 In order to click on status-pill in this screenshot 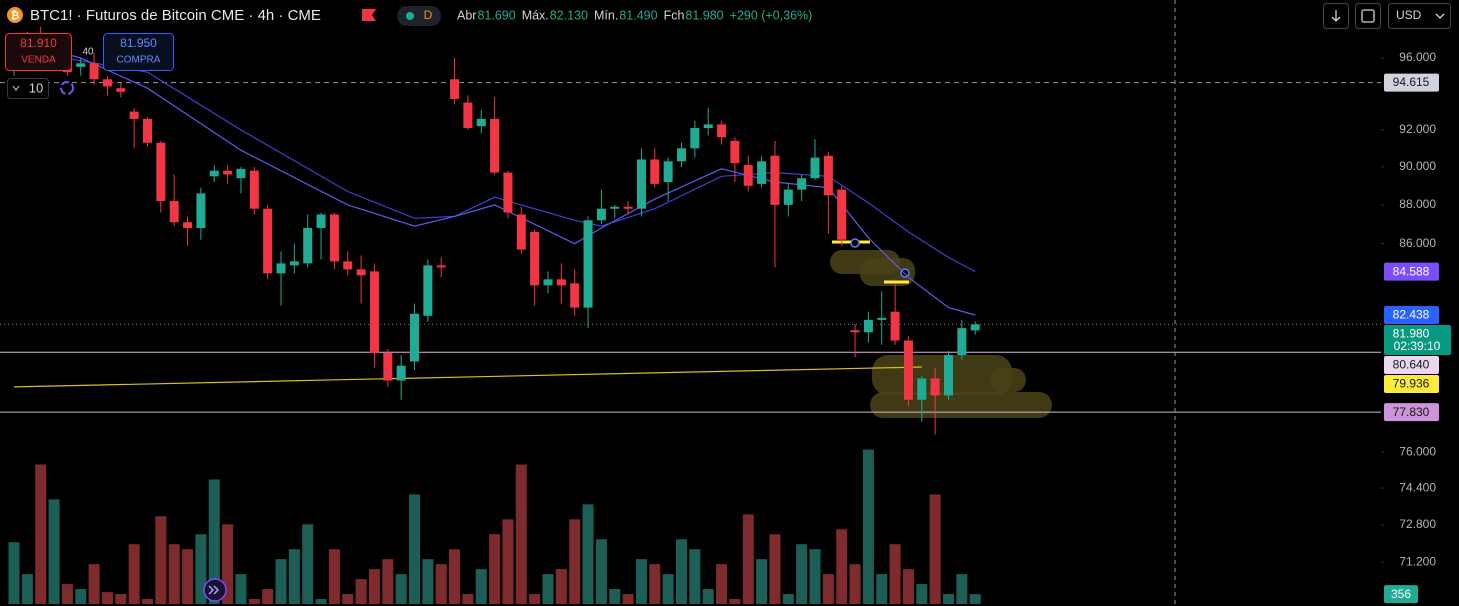, I will do `click(419, 16)`.